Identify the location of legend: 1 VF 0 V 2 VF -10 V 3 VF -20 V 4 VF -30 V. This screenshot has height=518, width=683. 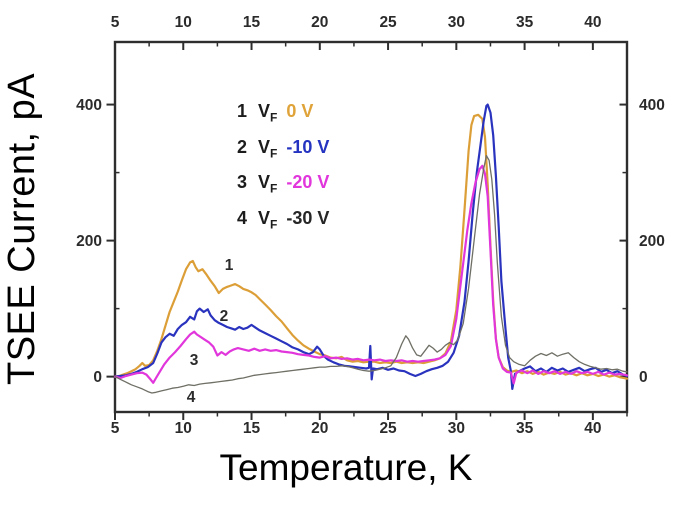
(283, 172).